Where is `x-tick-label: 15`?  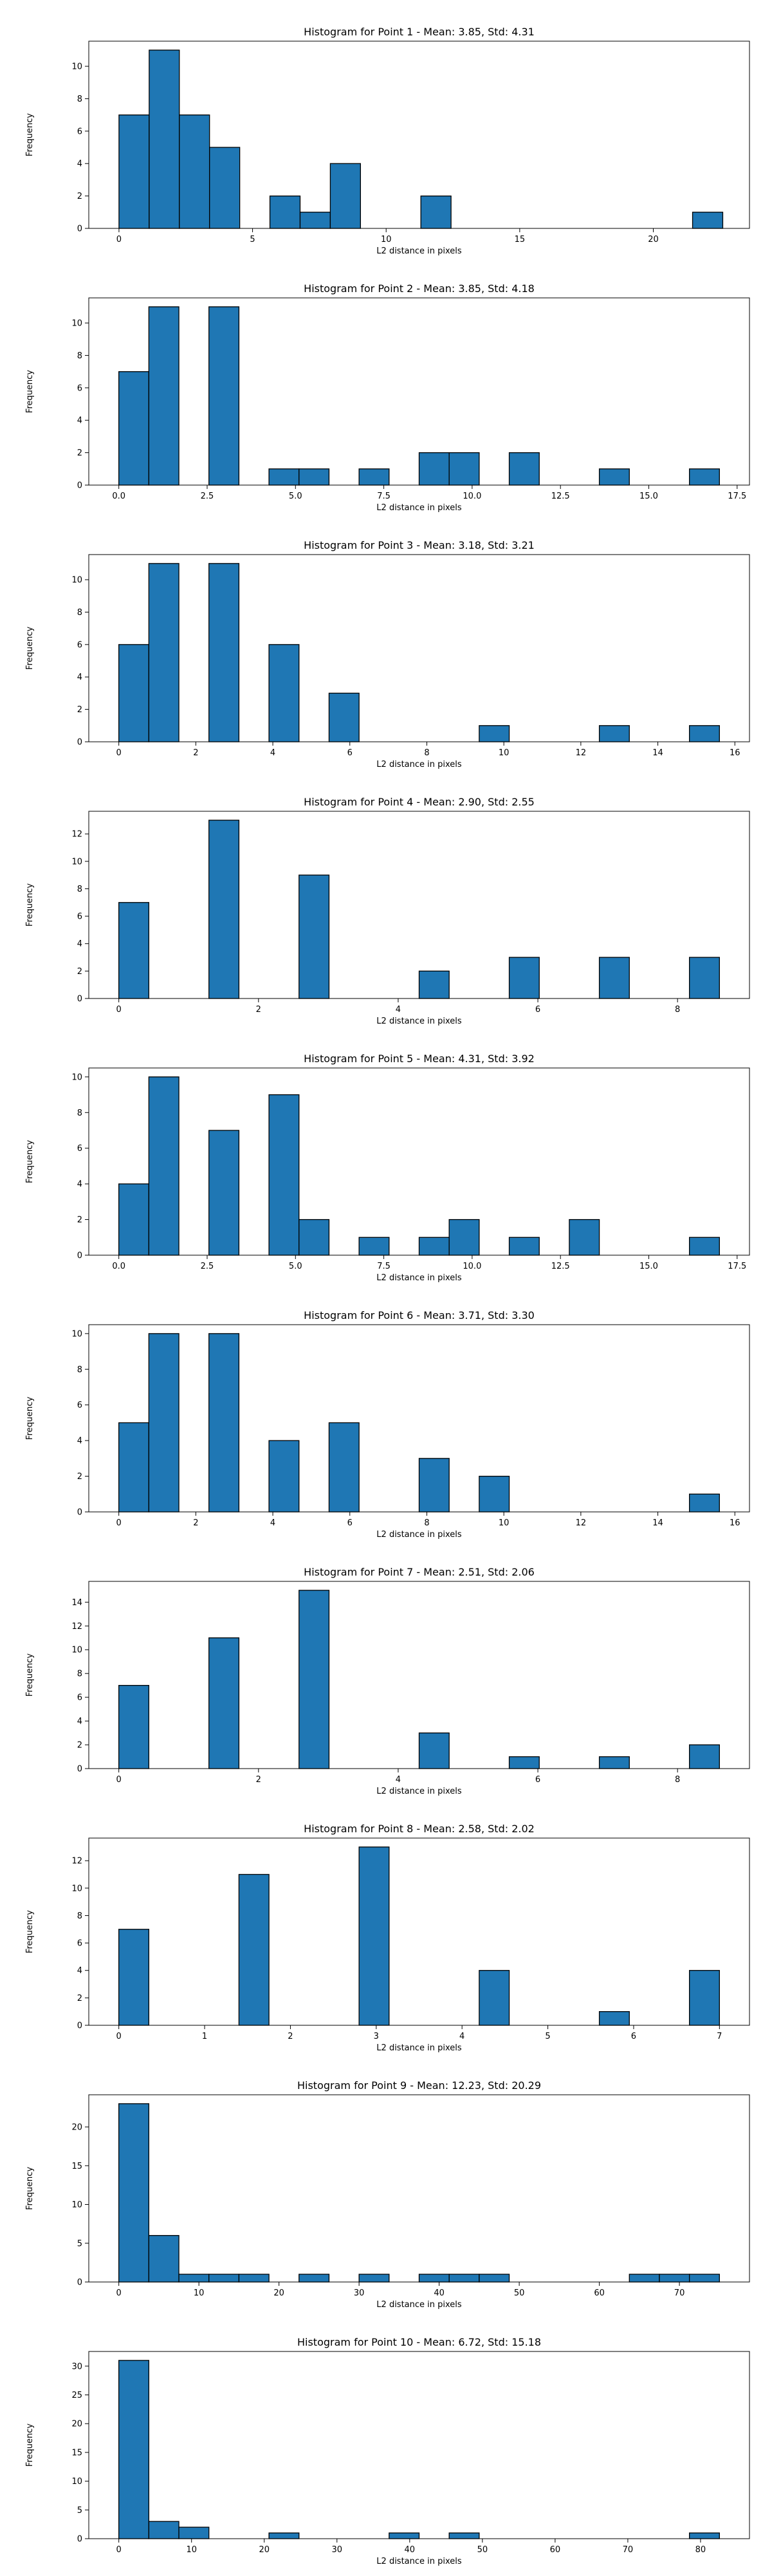 x-tick-label: 15 is located at coordinates (520, 239).